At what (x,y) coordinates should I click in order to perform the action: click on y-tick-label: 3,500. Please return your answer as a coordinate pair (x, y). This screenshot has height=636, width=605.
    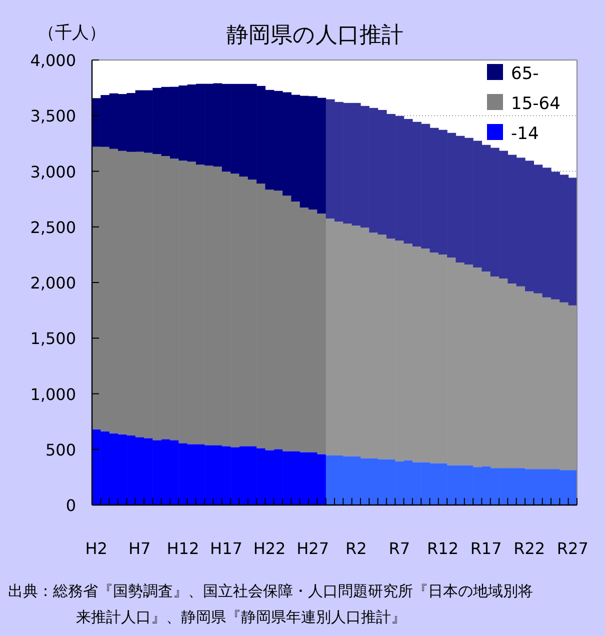
    Looking at the image, I should click on (53, 116).